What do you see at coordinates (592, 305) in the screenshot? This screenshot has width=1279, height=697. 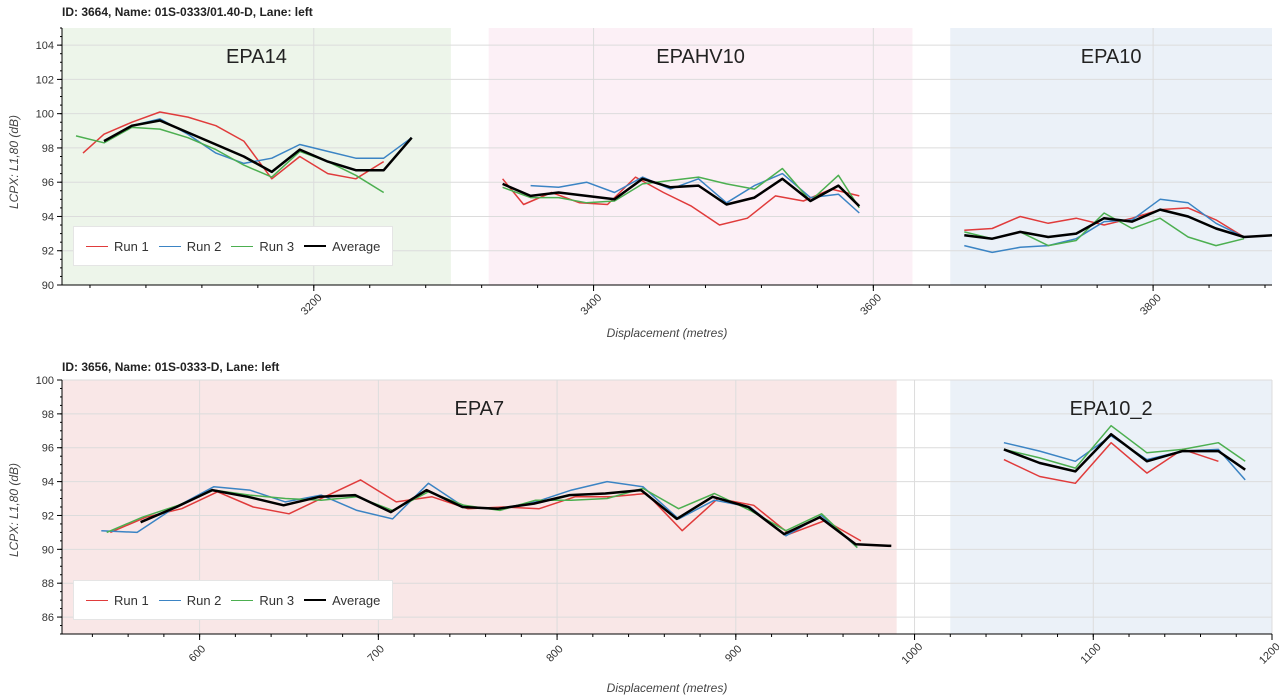 I see `x-tick-label: 3400` at bounding box center [592, 305].